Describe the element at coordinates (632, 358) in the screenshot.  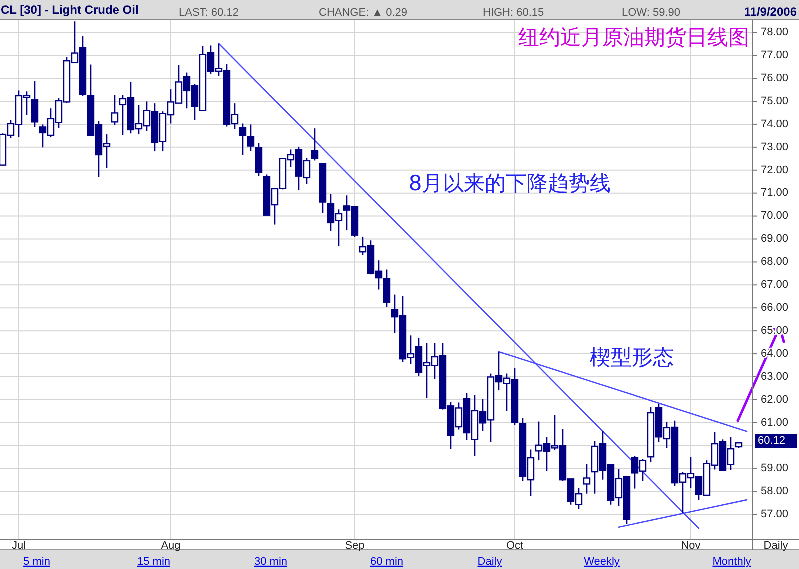
I see `annotation: 楔型形态` at that location.